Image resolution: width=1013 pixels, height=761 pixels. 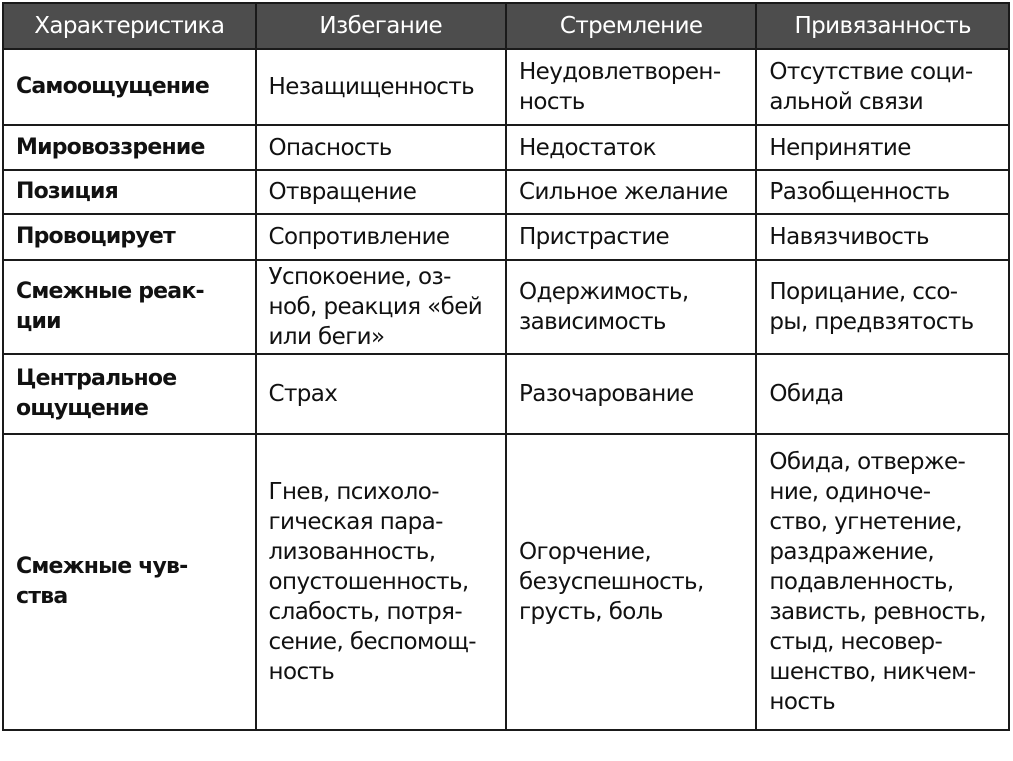 I want to click on row-label: Смежные реак-ции, so click(x=129, y=307).